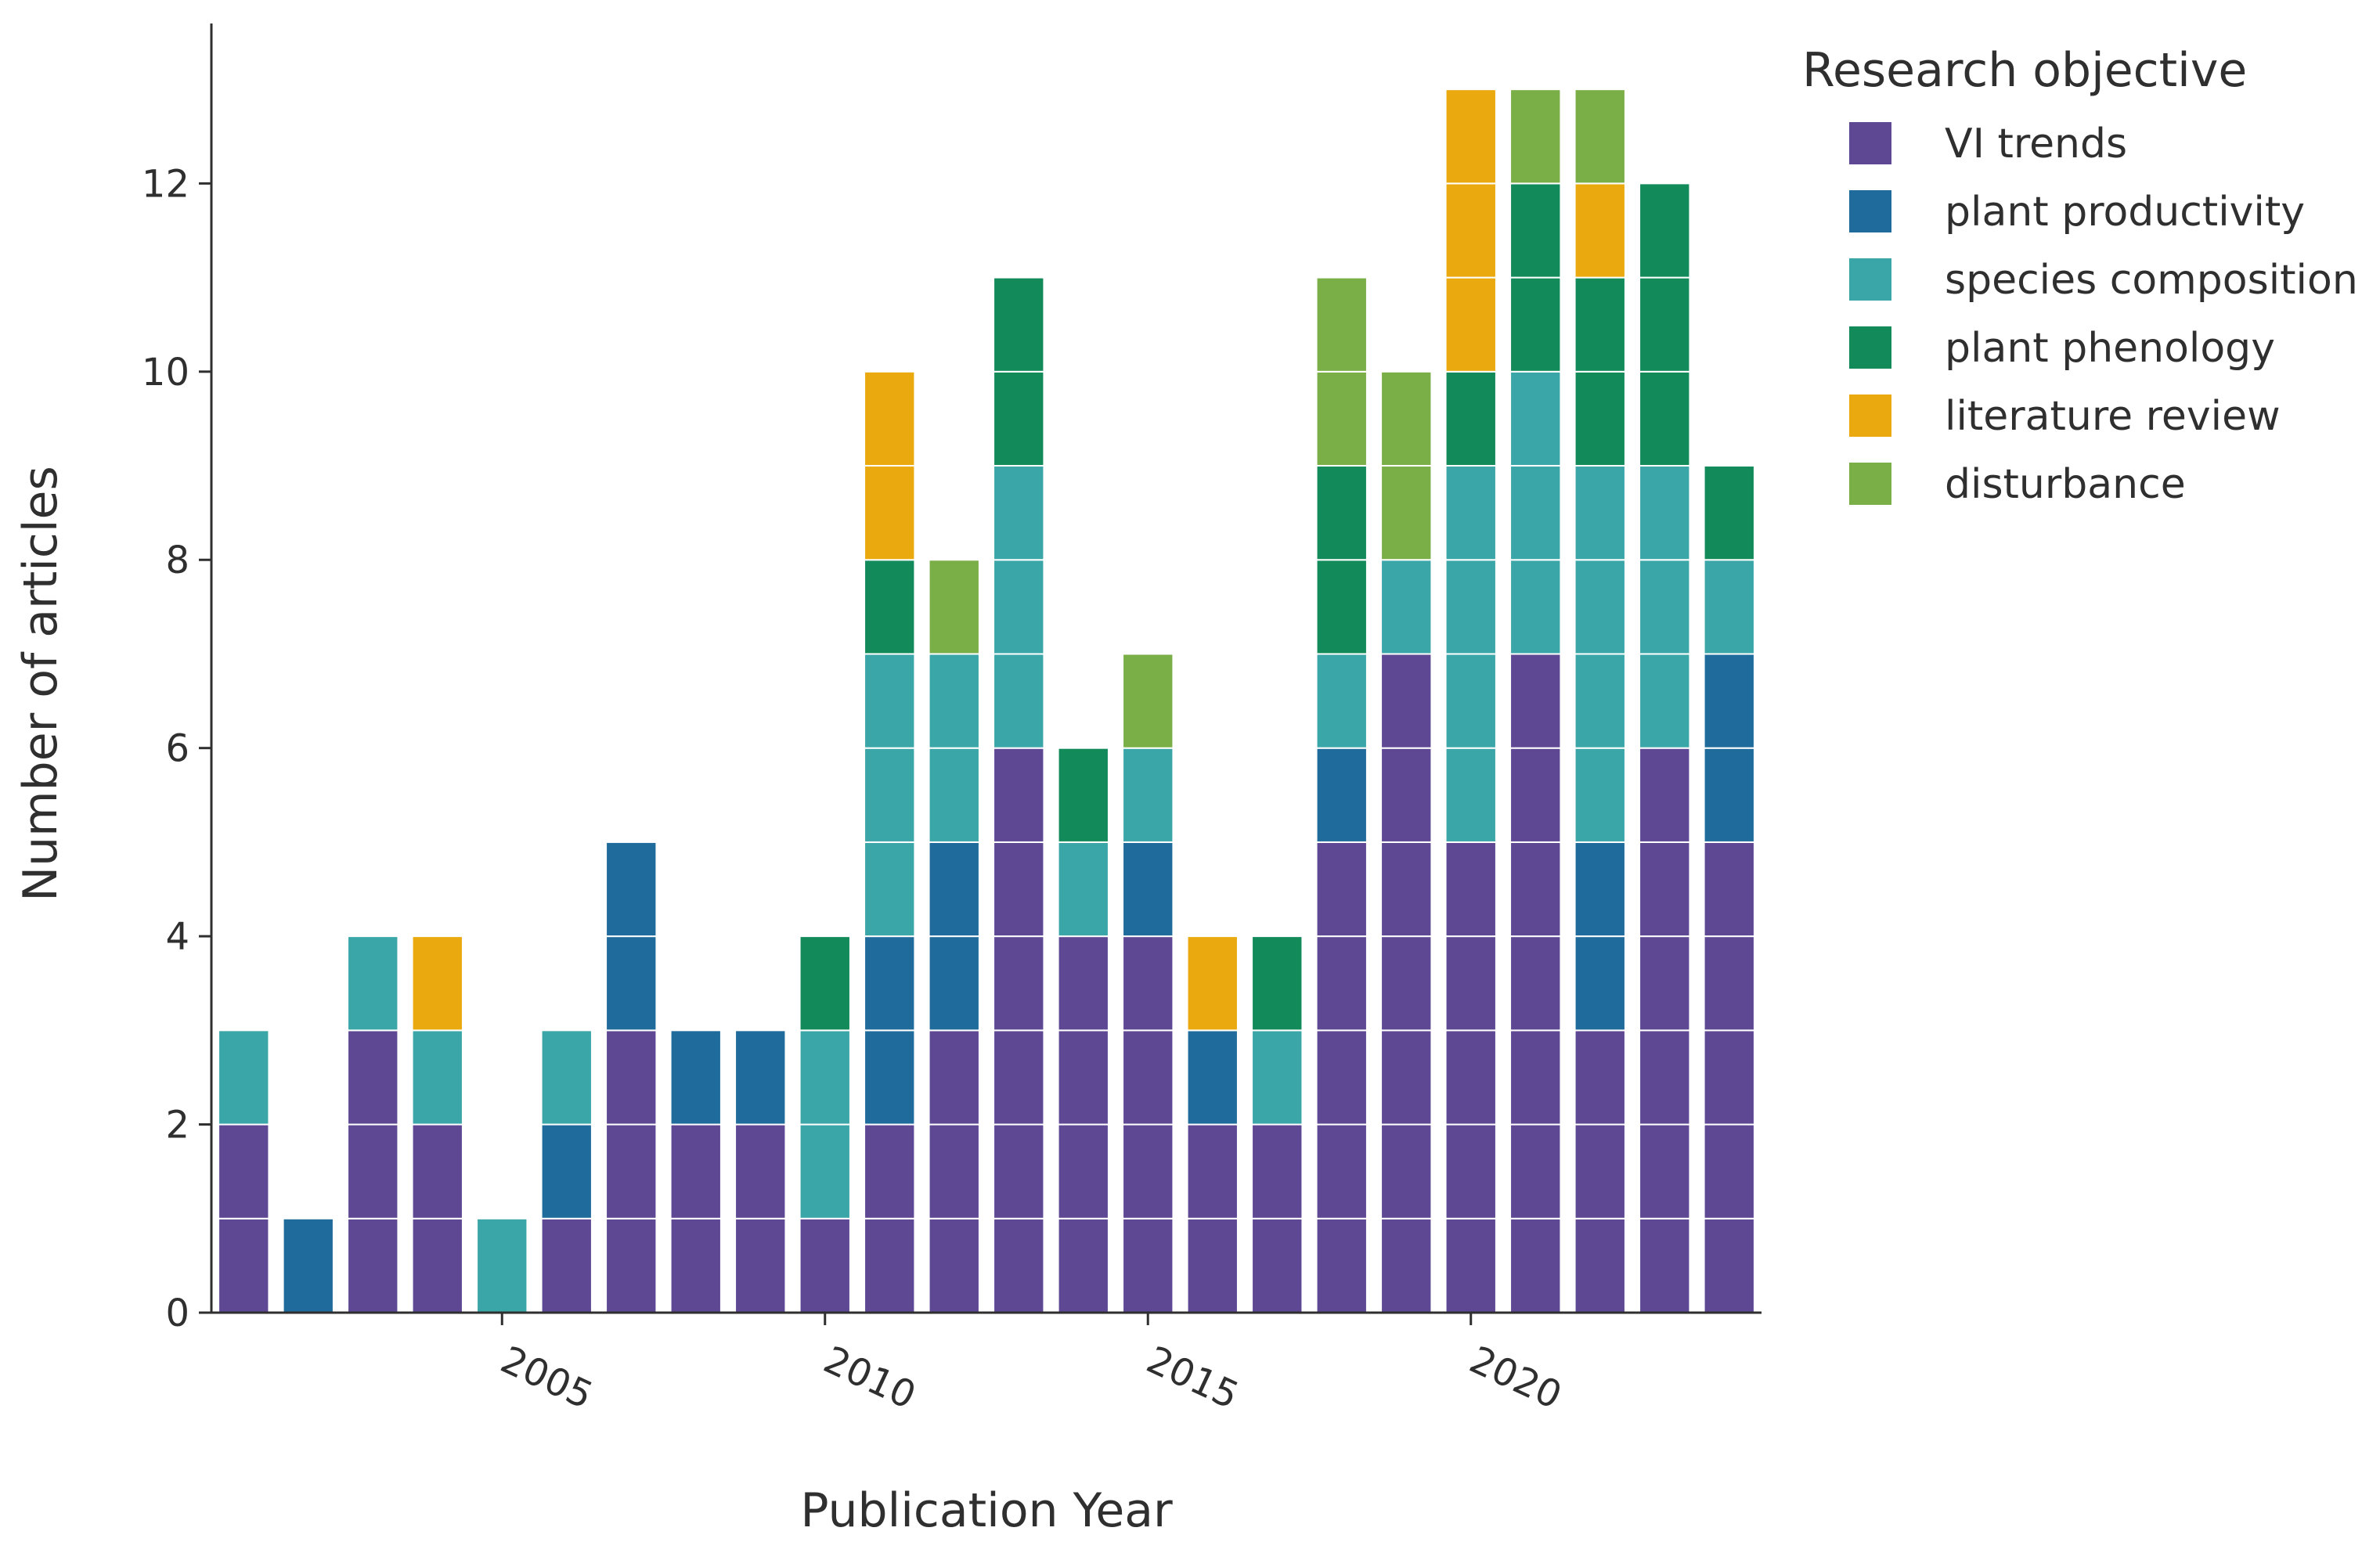 The height and width of the screenshot is (1560, 2380). Describe the element at coordinates (546, 1378) in the screenshot. I see `x-tick-label-2005: 2005` at that location.